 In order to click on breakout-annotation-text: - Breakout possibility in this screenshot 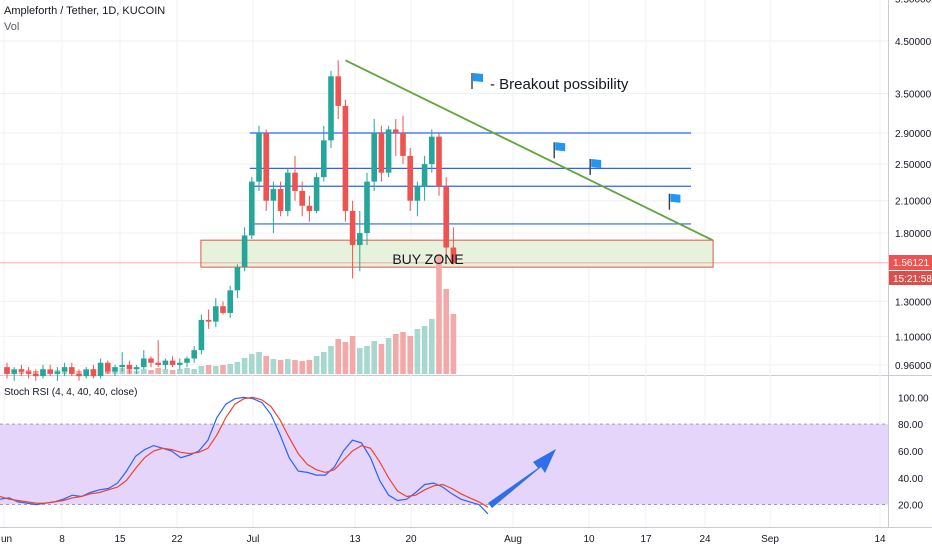, I will do `click(559, 84)`.